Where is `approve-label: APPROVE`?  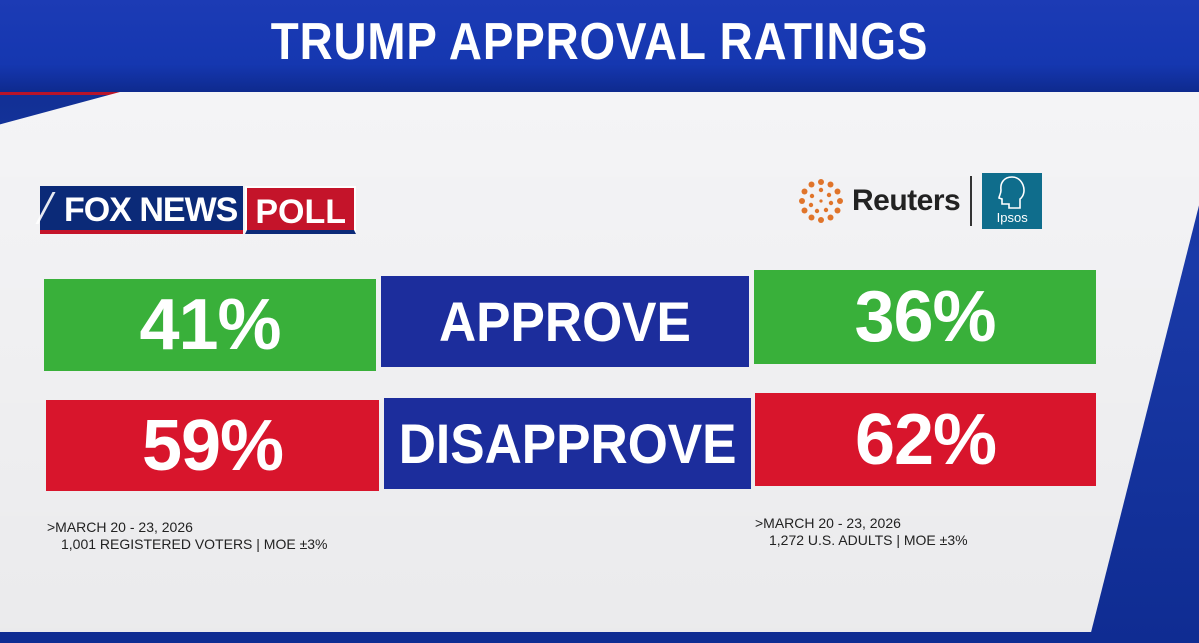
approve-label: APPROVE is located at coordinates (565, 321).